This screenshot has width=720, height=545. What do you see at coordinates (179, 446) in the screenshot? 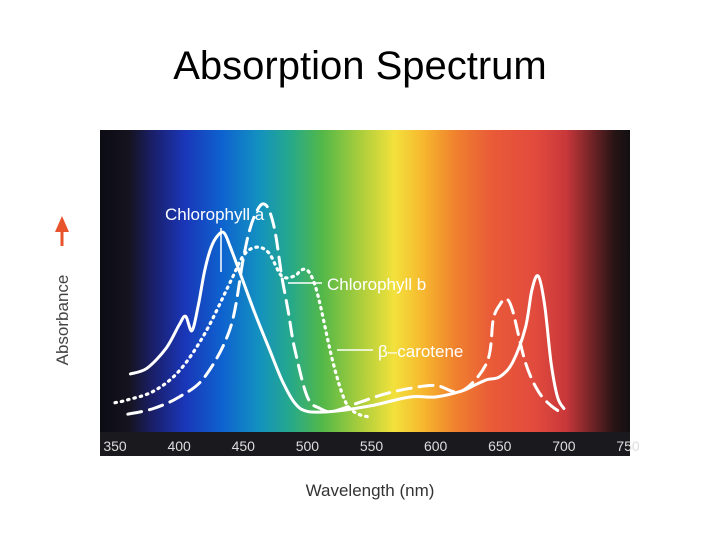
I see `x-tick-label: 400` at bounding box center [179, 446].